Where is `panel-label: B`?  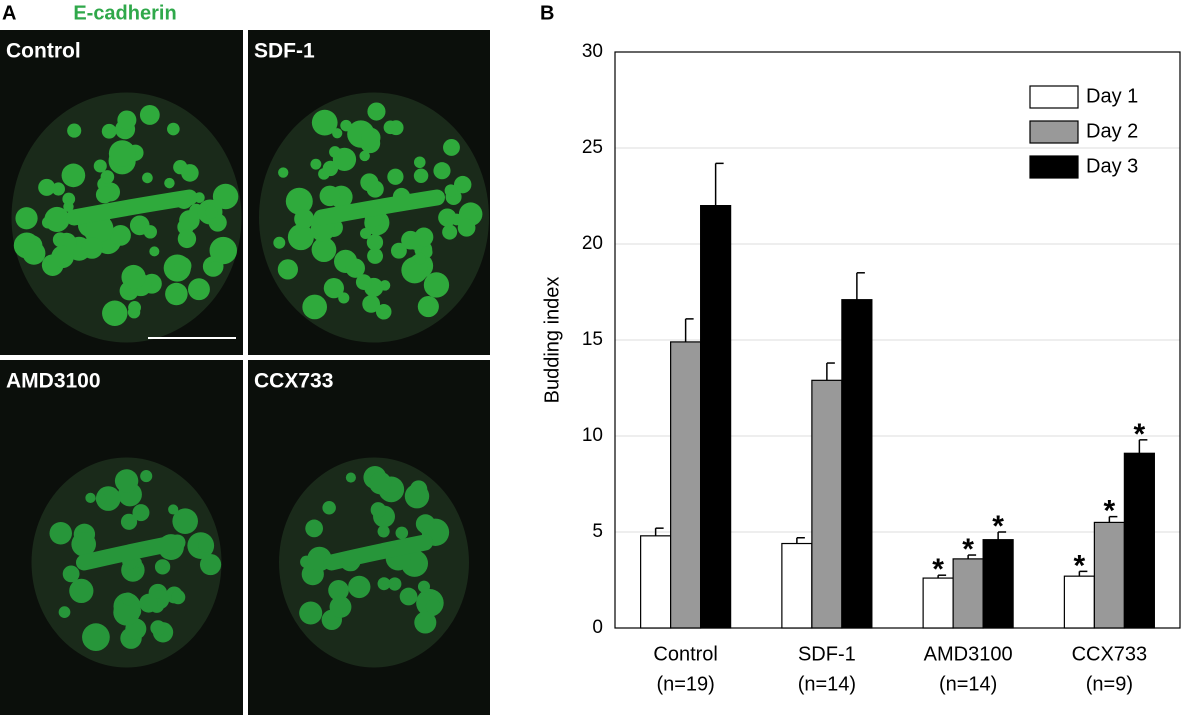 panel-label: B is located at coordinates (547, 13).